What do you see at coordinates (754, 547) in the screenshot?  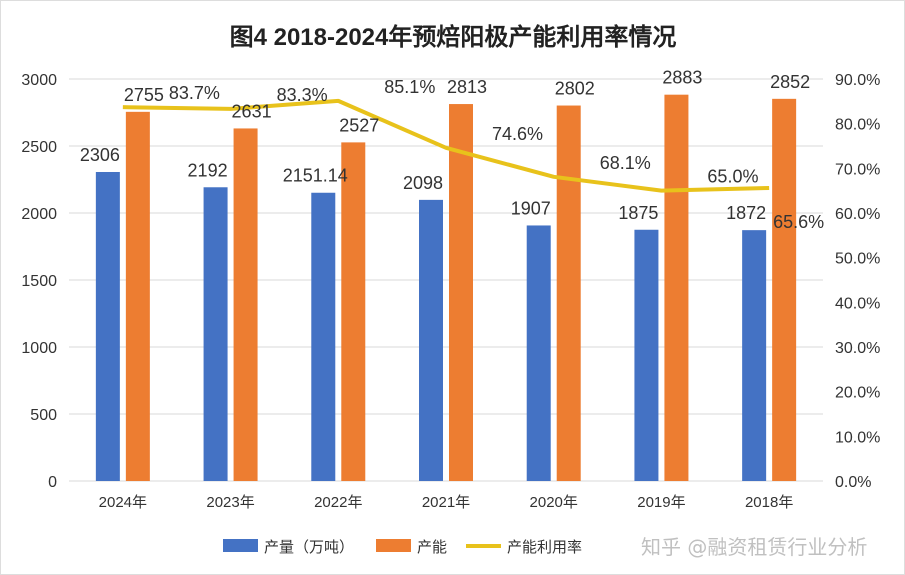 I see `watermark: 知乎 @融资租赁行业分析` at bounding box center [754, 547].